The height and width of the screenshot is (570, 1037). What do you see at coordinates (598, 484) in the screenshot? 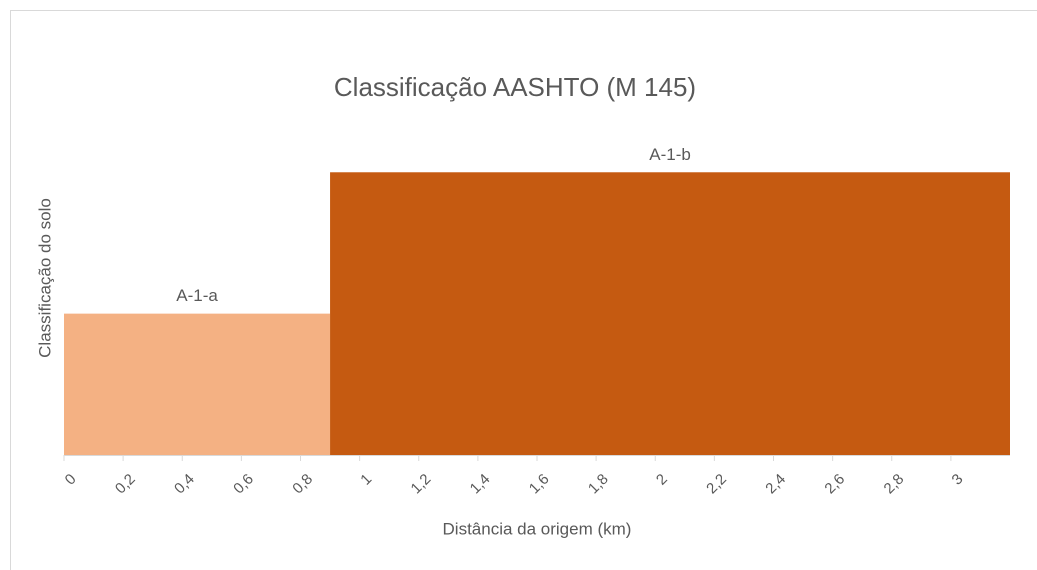
I see `x-tick-label: 1,8` at bounding box center [598, 484].